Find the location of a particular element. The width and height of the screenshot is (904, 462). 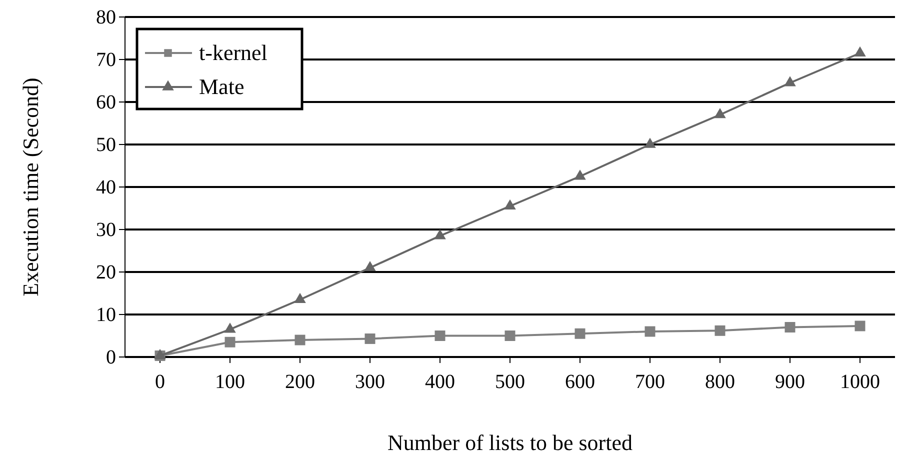

x-tick-label: 100 is located at coordinates (230, 382).